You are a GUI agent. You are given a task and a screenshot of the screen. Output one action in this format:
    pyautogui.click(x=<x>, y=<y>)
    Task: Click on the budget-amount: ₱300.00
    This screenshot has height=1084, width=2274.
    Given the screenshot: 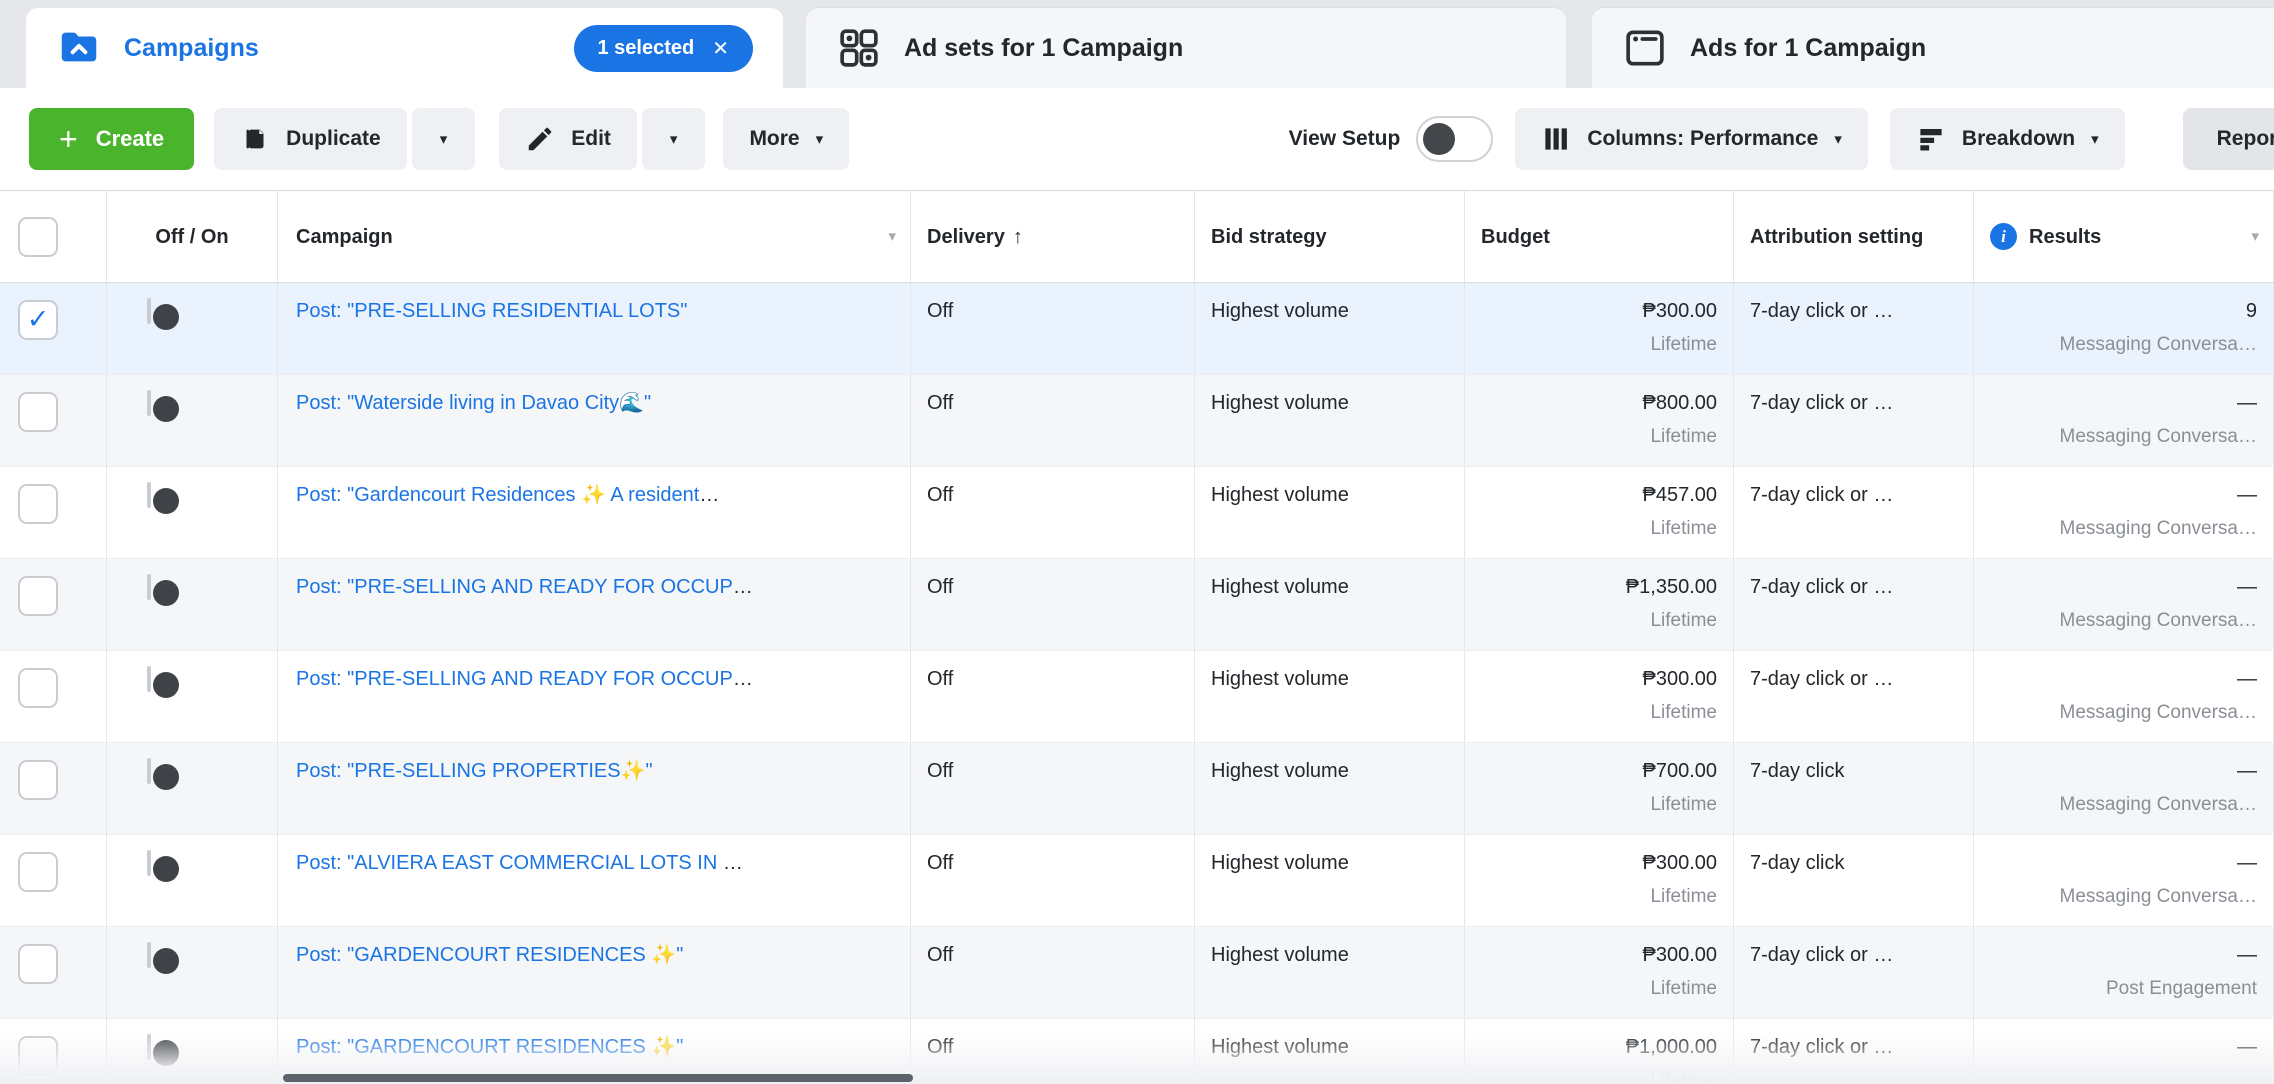 What is the action you would take?
    pyautogui.click(x=1679, y=955)
    